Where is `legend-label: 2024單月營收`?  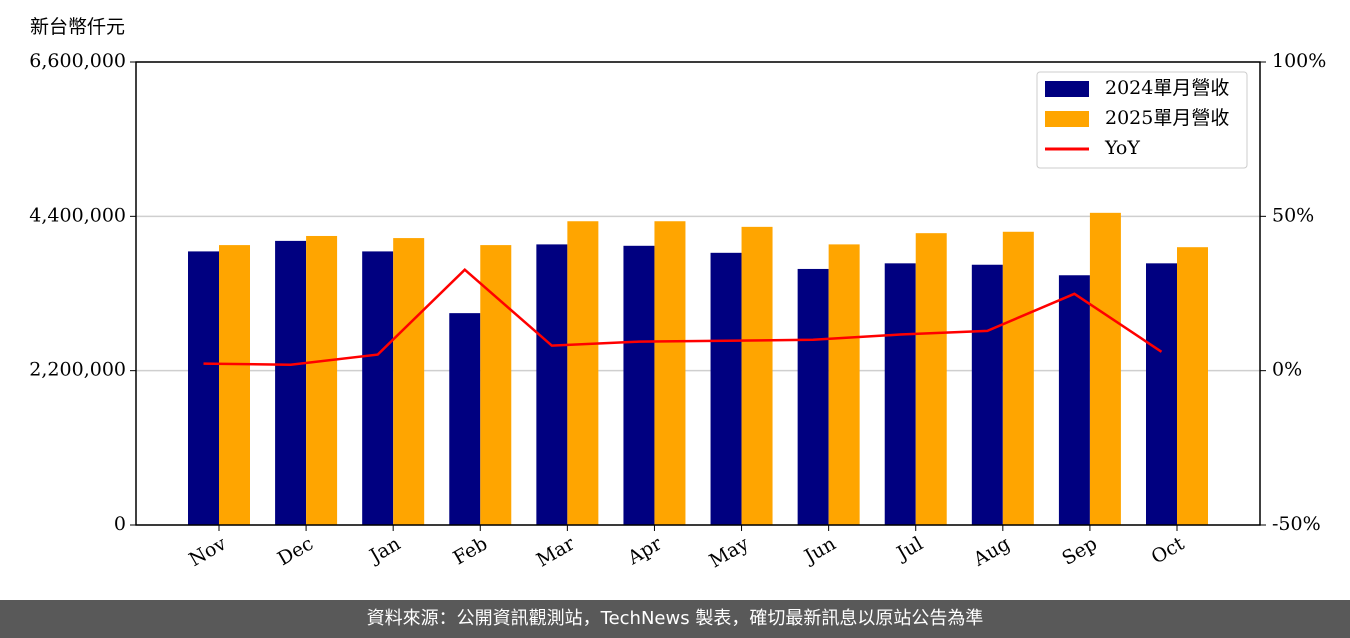 legend-label: 2024單月營收 is located at coordinates (1167, 88).